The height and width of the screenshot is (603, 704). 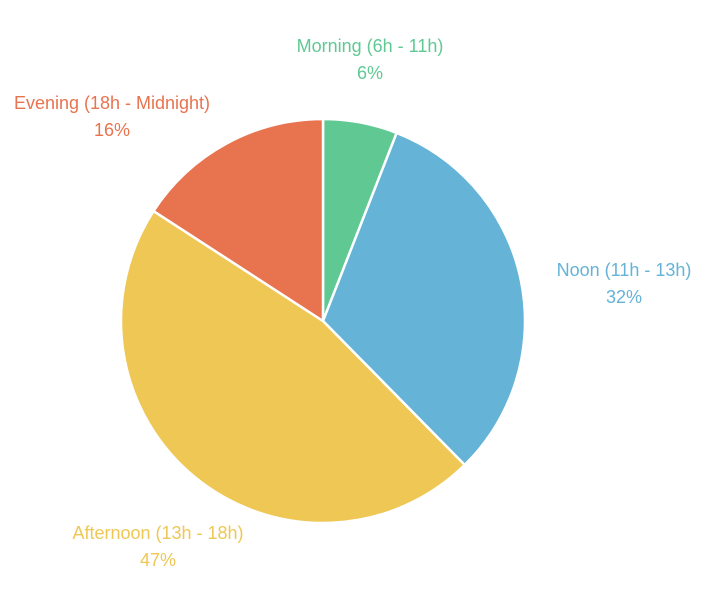 I want to click on pie-slice-evening, so click(x=238, y=220).